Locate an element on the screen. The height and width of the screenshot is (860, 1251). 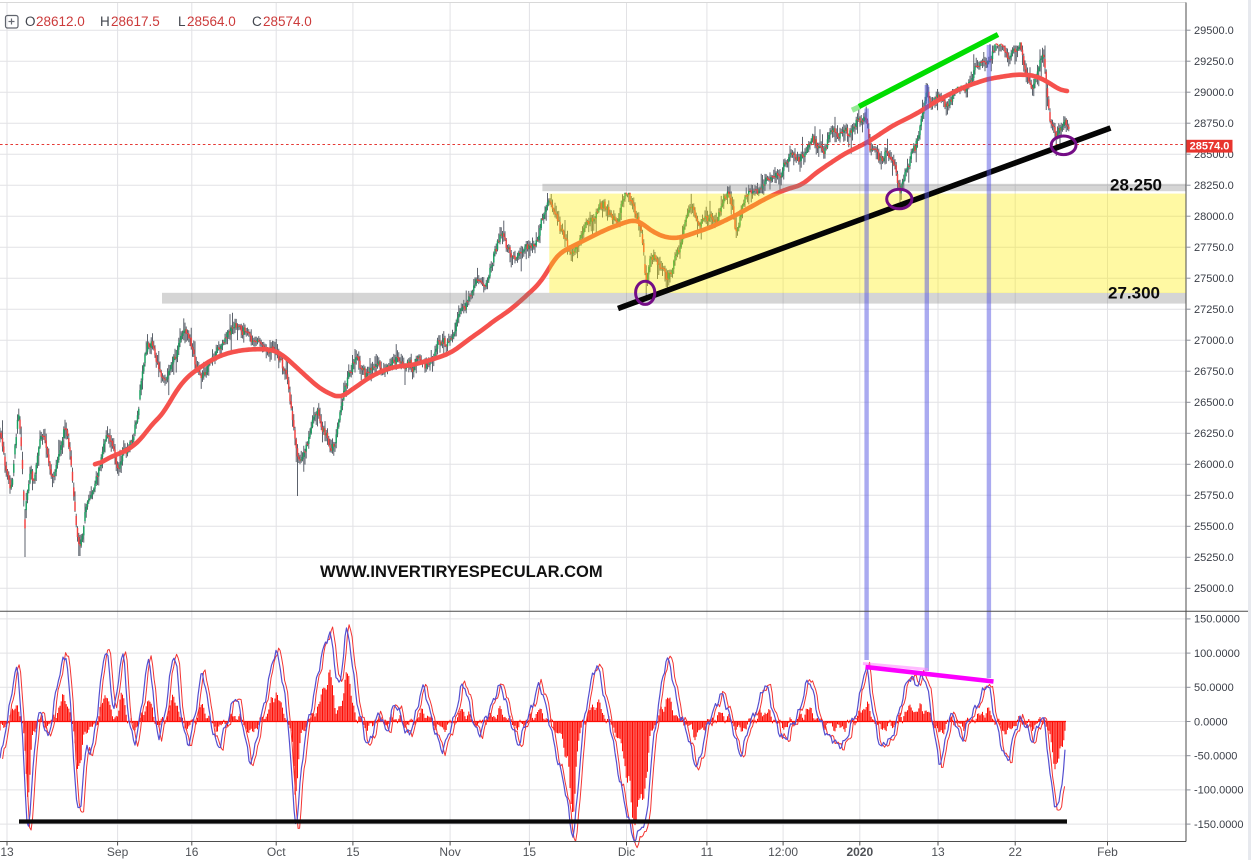
svg-text: 28250.0 is located at coordinates (1214, 186).